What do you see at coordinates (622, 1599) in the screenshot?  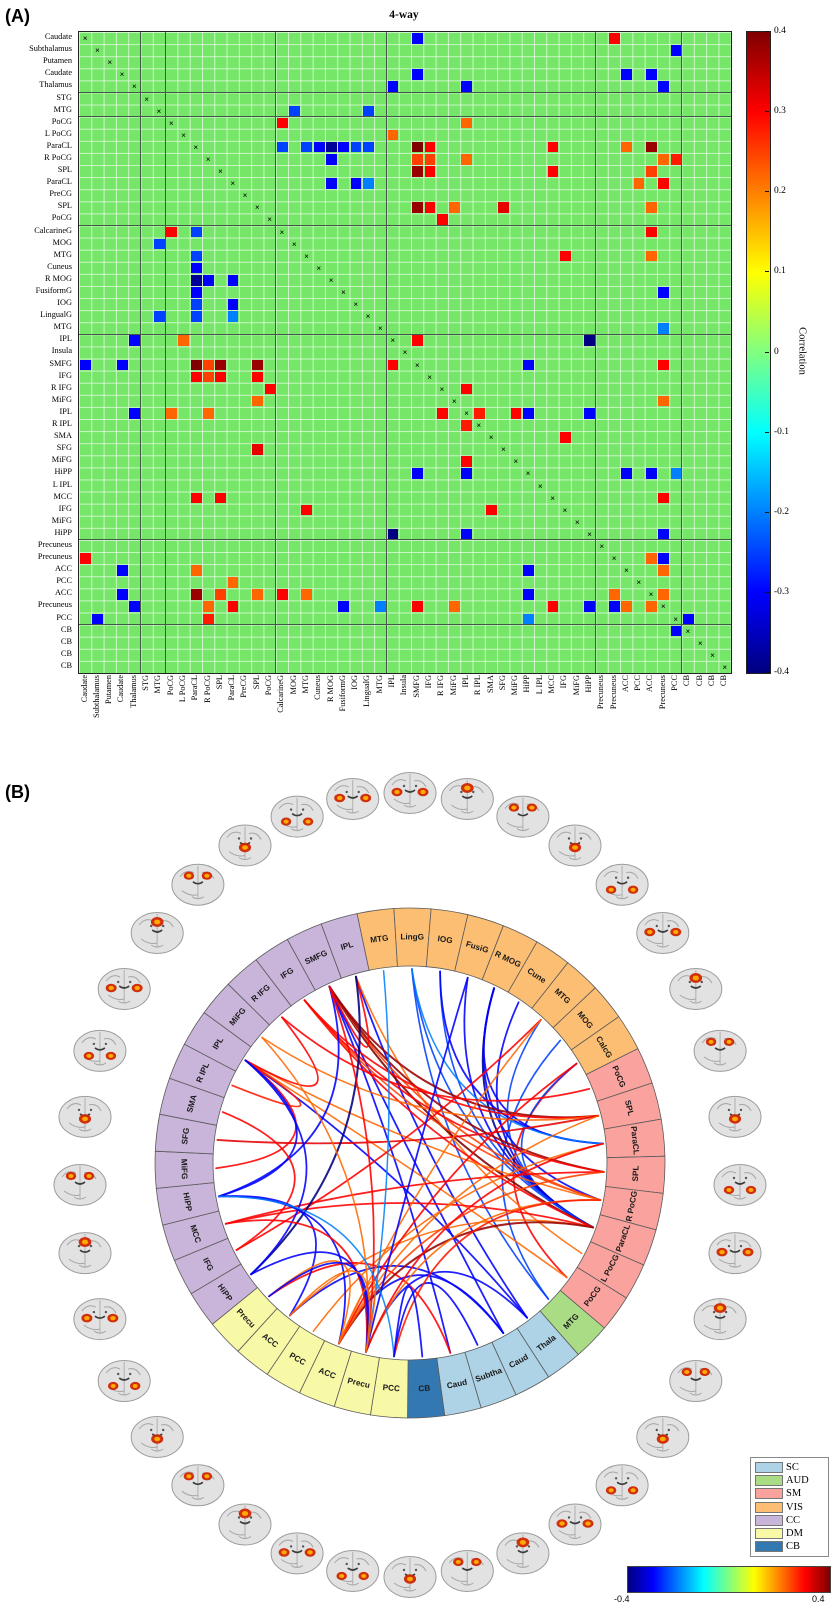 I see `colorbar-min-label: -0.4` at bounding box center [622, 1599].